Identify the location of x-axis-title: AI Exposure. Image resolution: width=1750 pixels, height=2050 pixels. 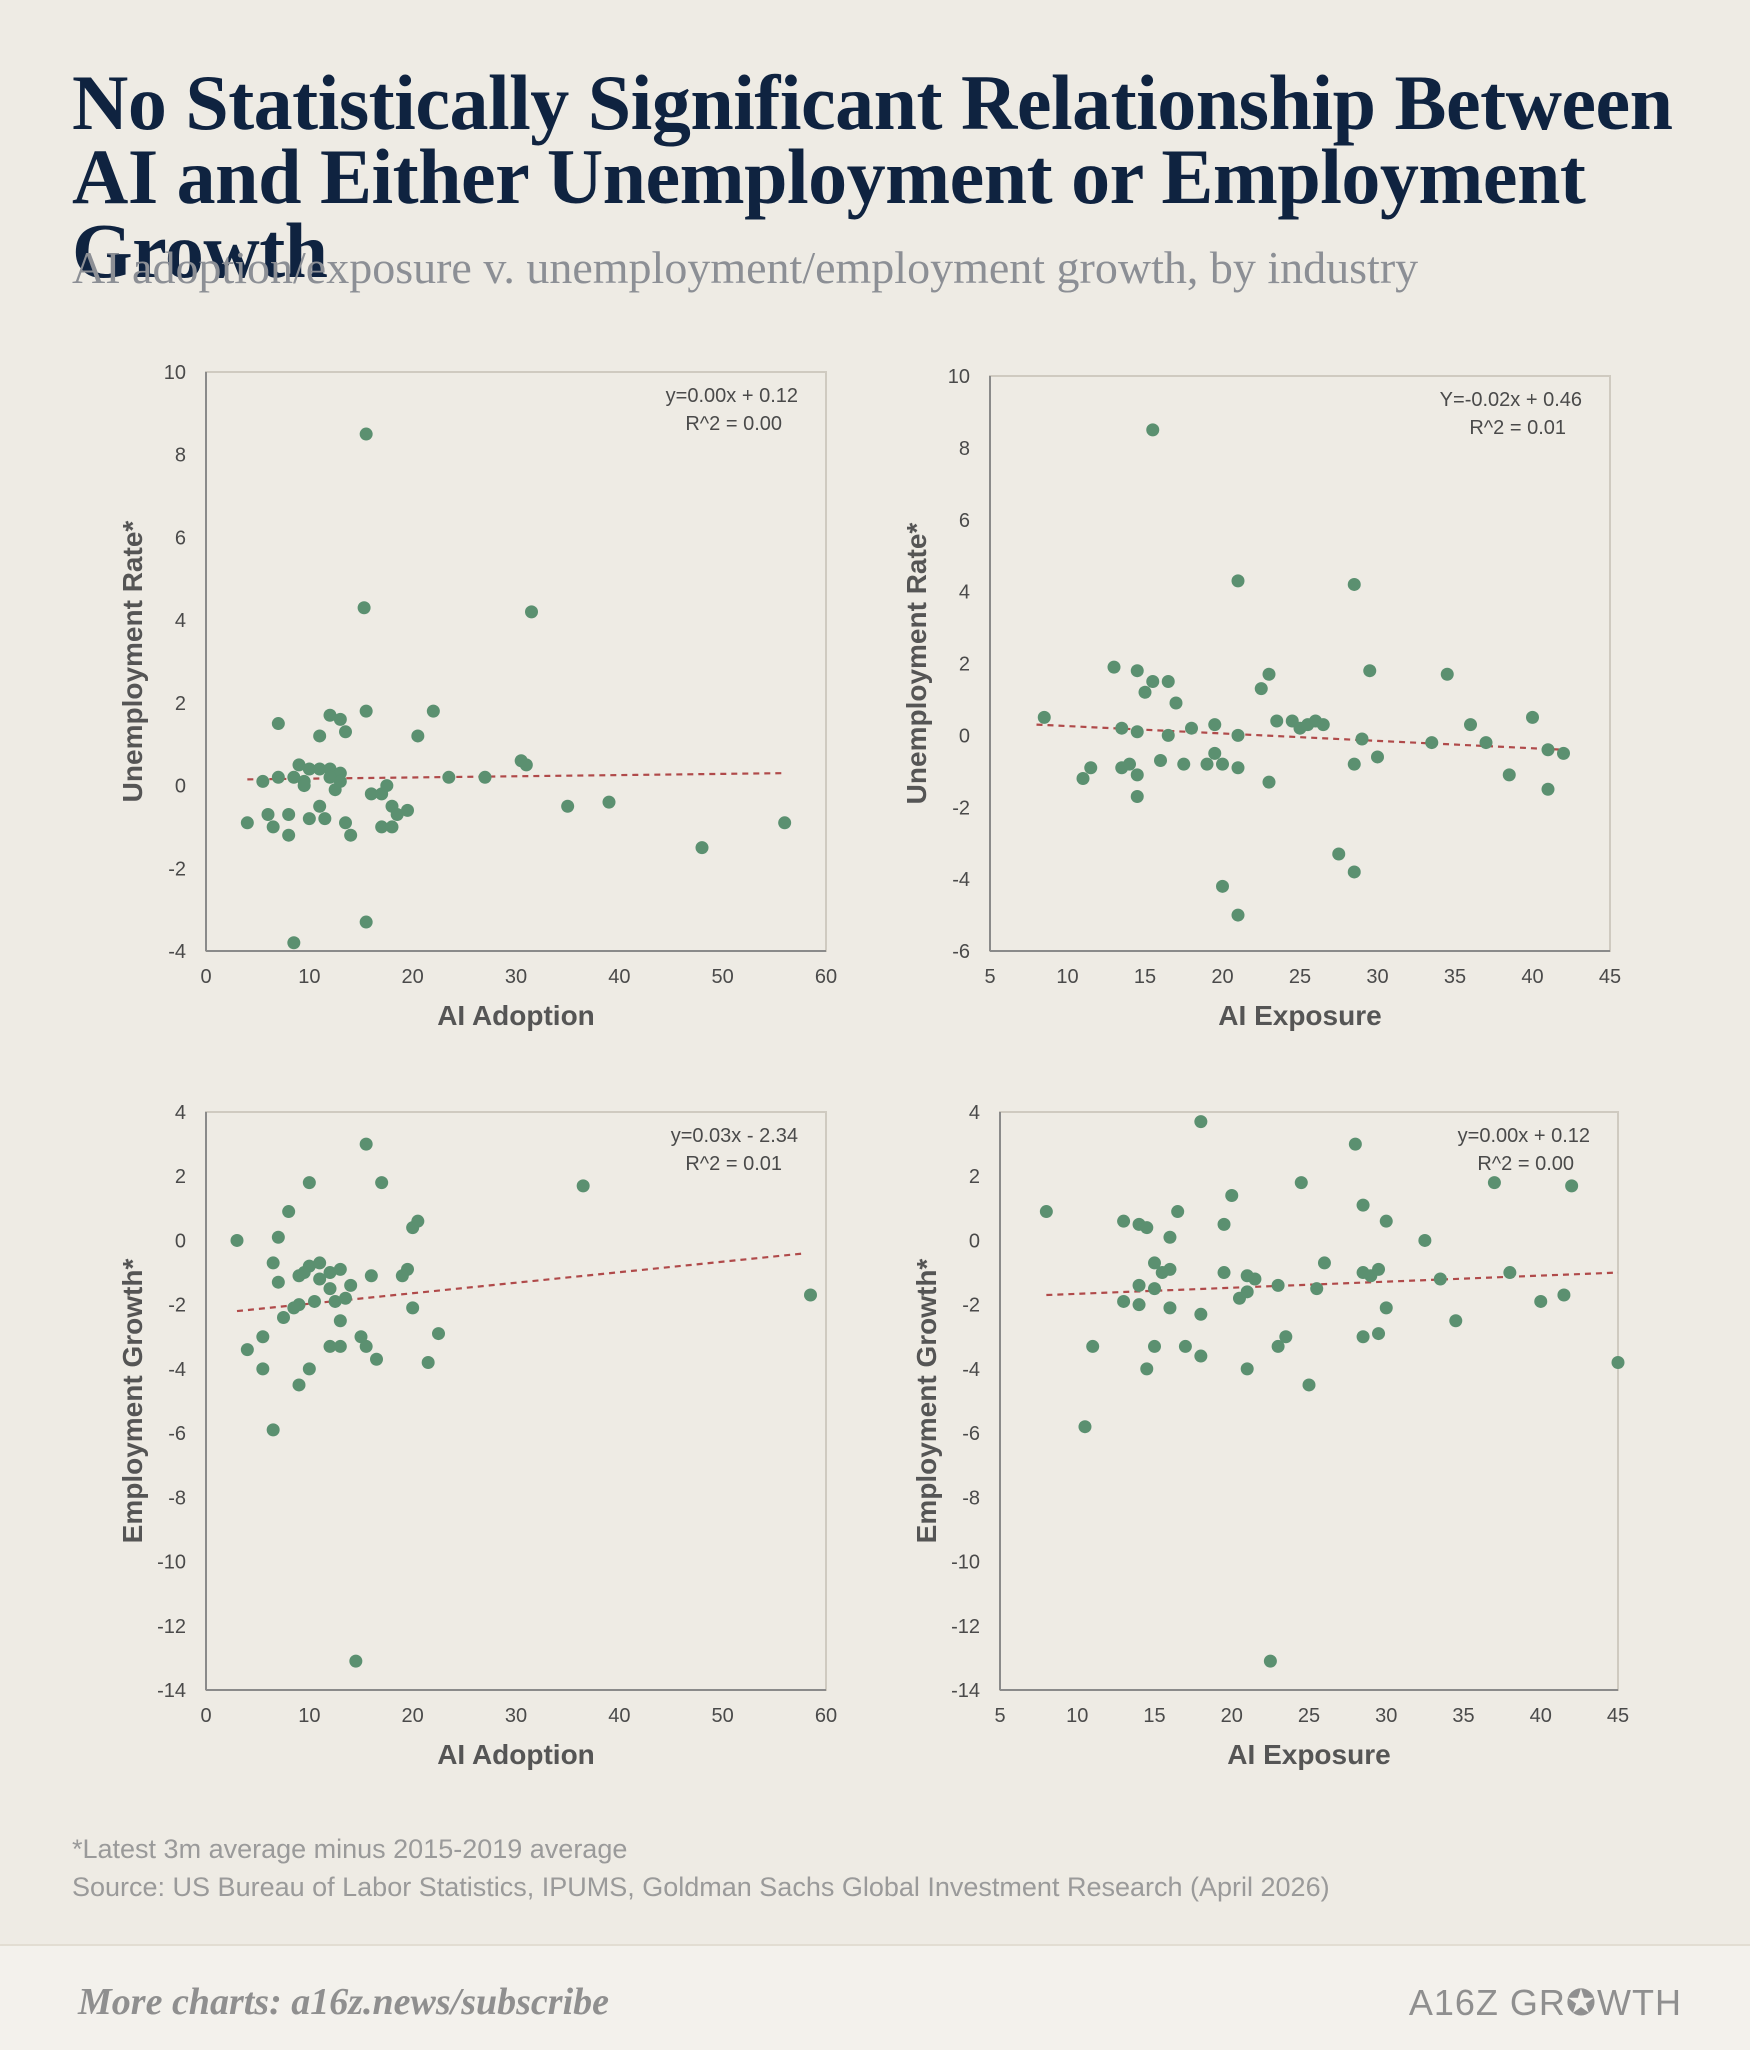
(1299, 1015).